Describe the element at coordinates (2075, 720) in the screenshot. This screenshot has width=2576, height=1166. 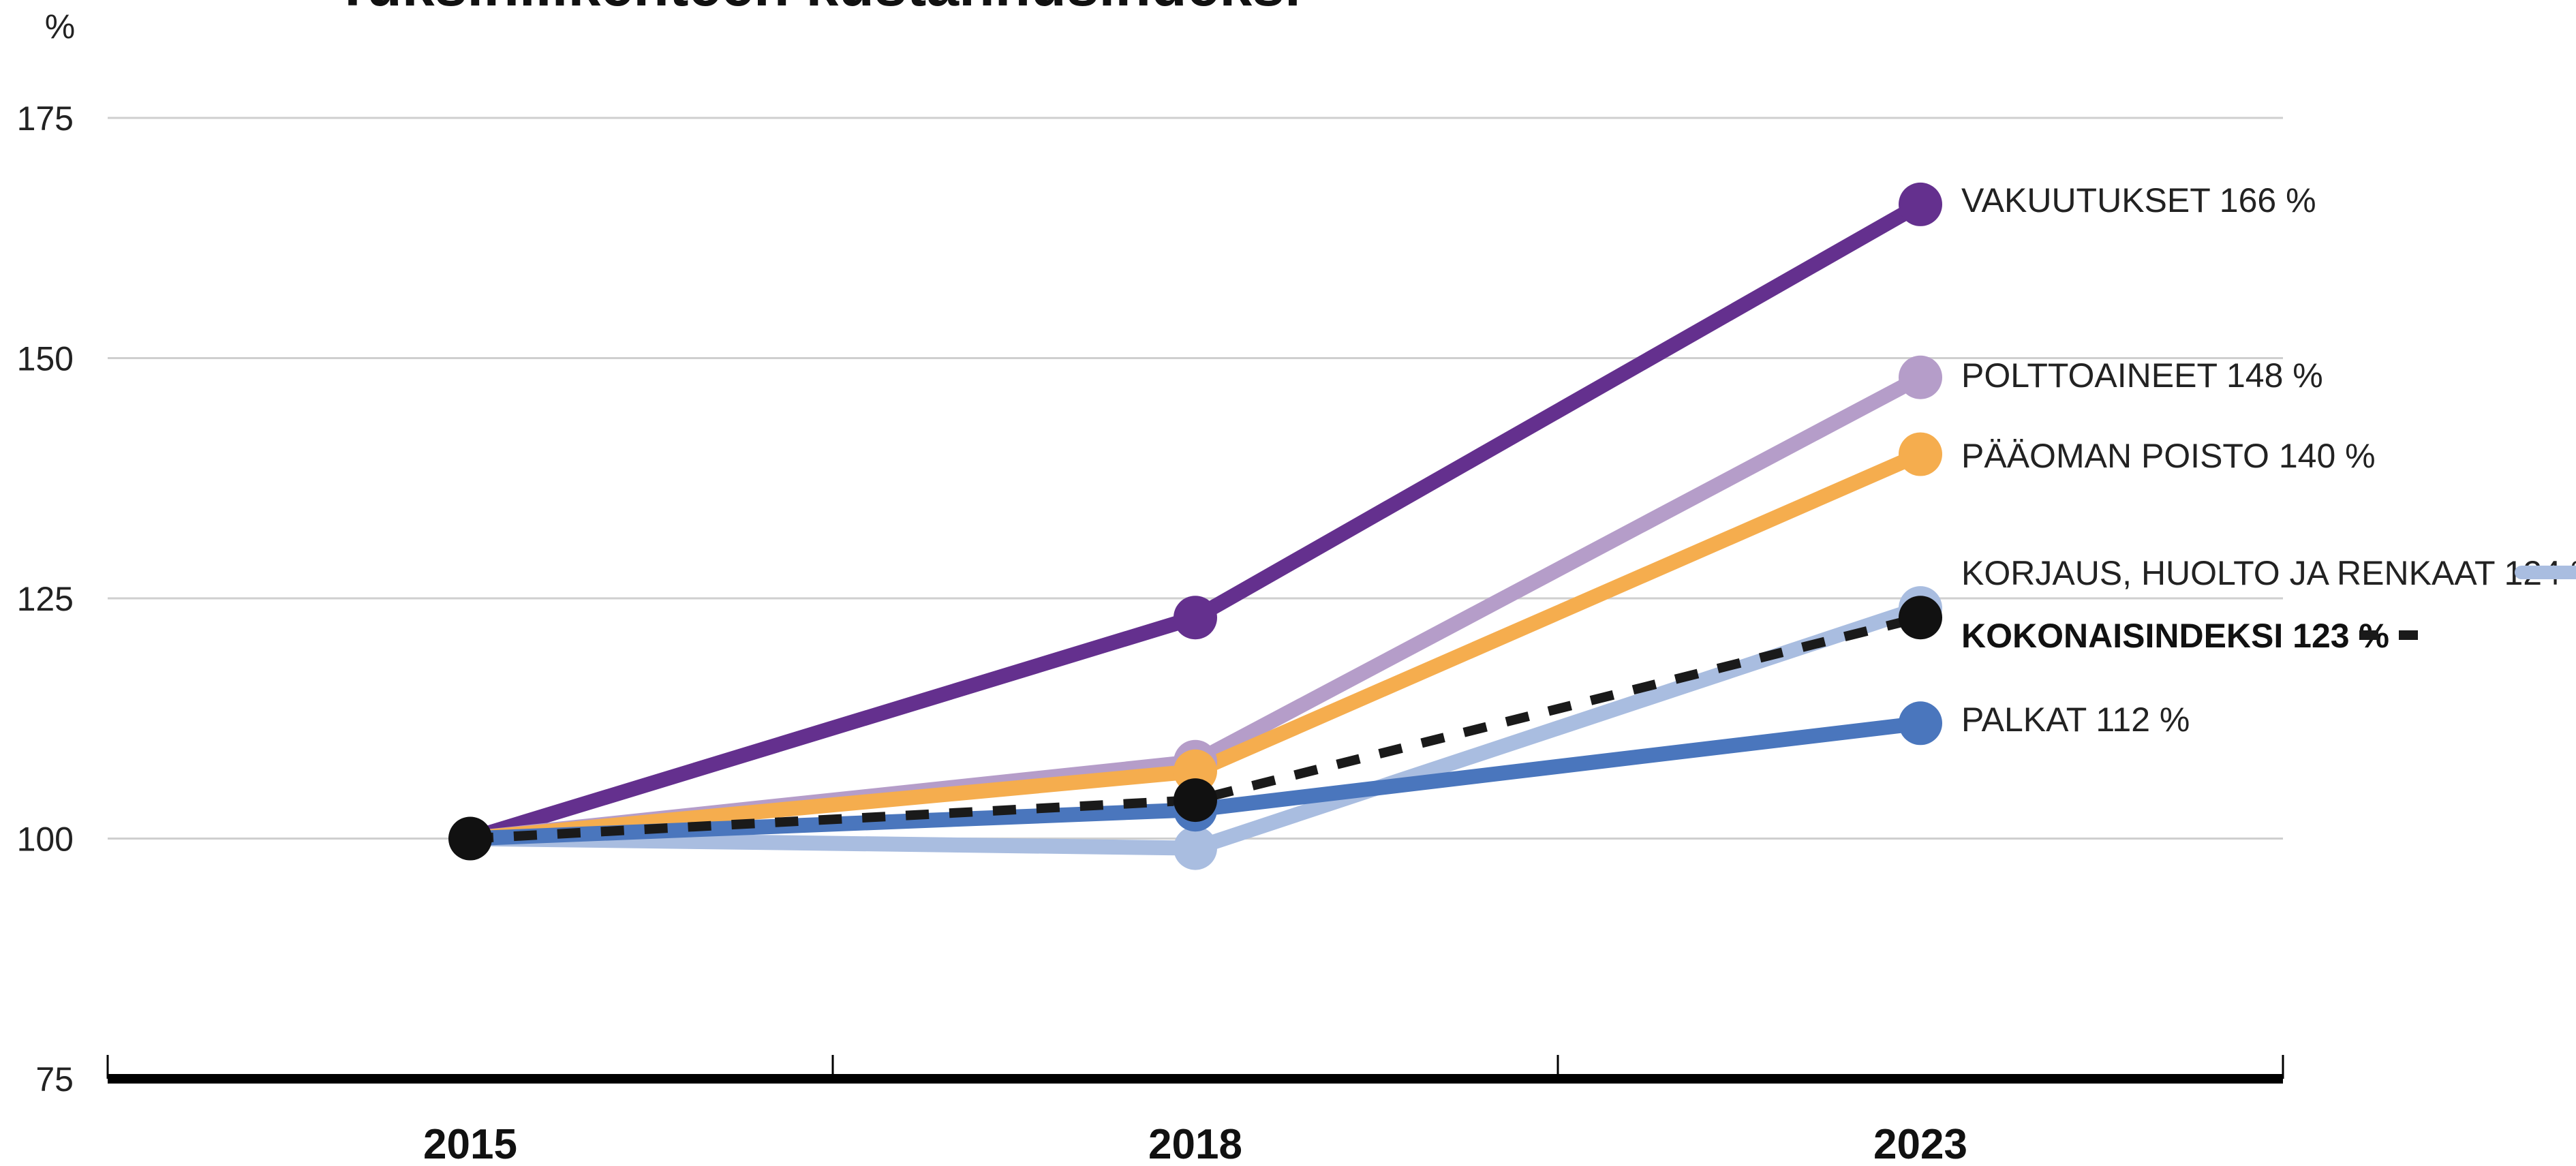
I see `series-label-palkat: PALKAT 112 %` at that location.